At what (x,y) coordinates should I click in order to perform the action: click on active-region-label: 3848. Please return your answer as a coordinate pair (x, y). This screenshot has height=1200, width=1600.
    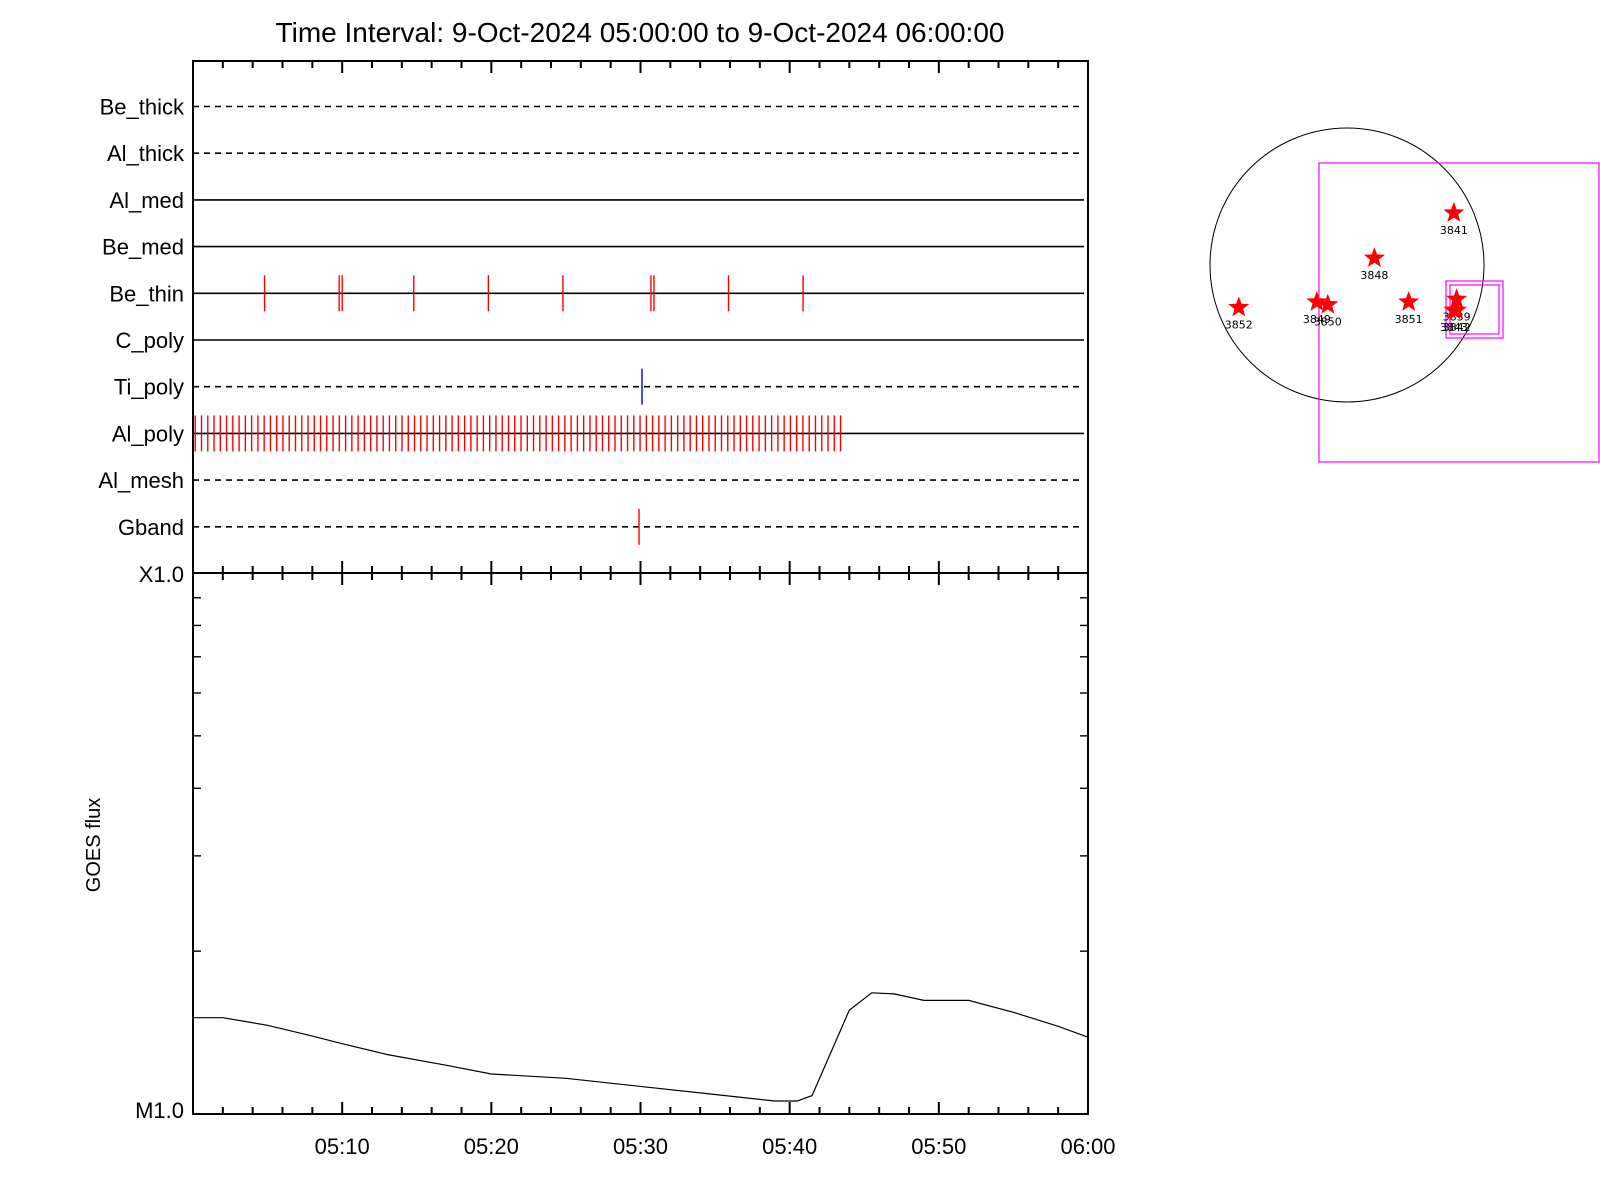
    Looking at the image, I should click on (1374, 275).